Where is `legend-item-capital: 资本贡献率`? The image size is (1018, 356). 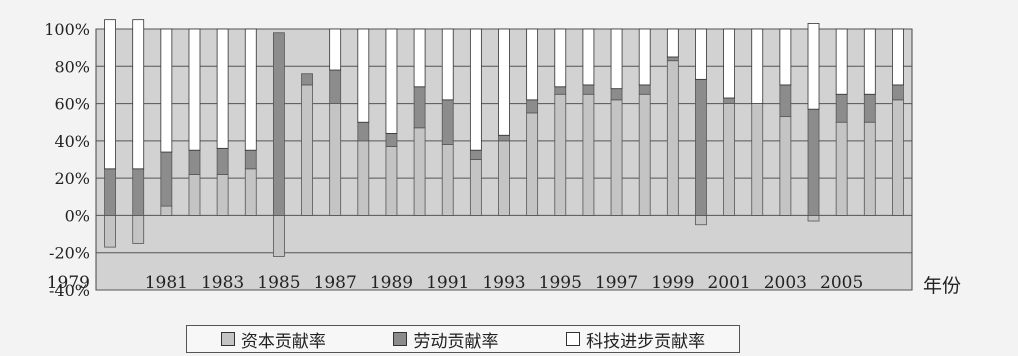
legend-item-capital: 资本贡献率 is located at coordinates (273, 339).